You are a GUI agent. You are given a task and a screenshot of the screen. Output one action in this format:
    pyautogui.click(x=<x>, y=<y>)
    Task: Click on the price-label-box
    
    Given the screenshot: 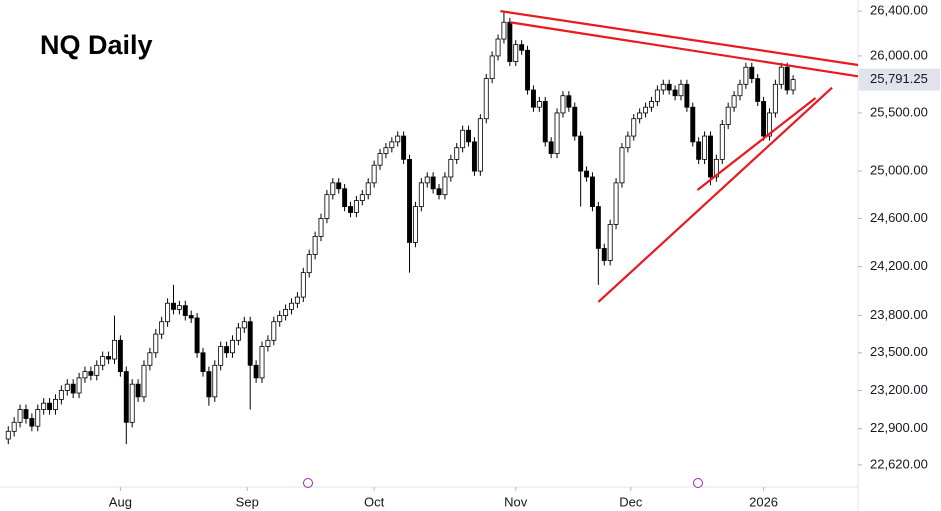 What is the action you would take?
    pyautogui.click(x=899, y=79)
    